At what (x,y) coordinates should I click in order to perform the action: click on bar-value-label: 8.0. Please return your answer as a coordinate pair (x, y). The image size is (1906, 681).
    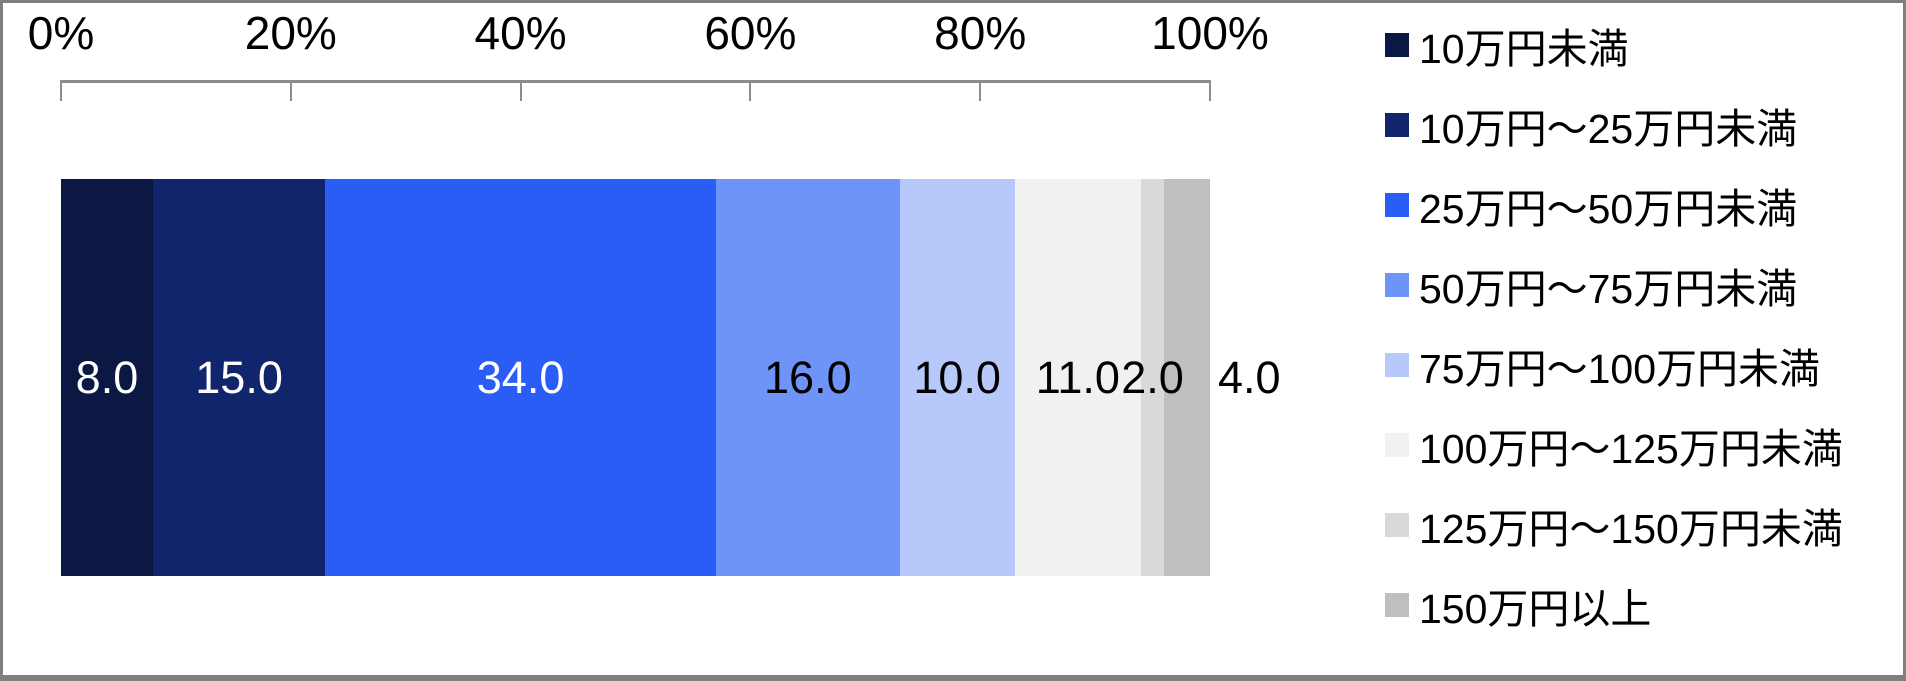
    Looking at the image, I should click on (107, 377).